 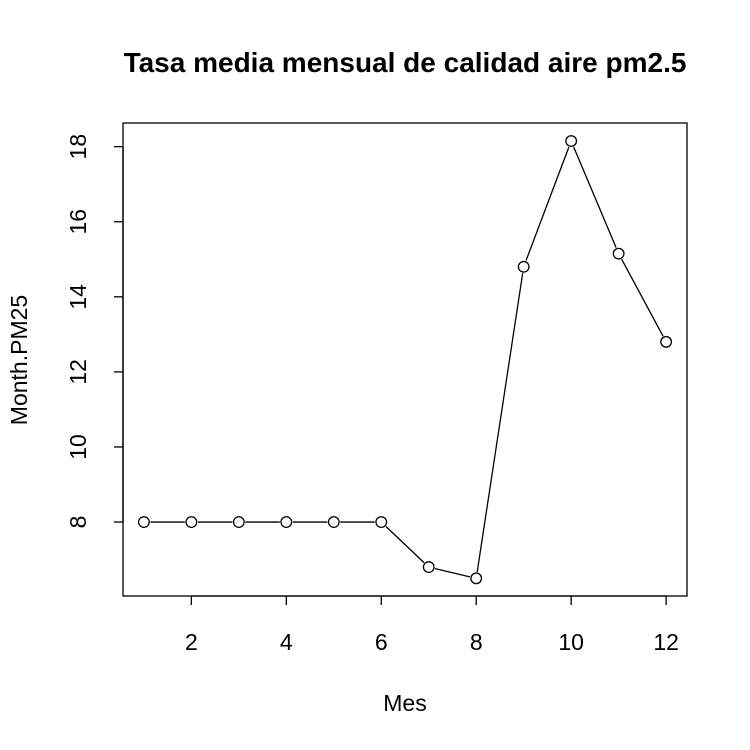 What do you see at coordinates (94, 331) in the screenshot?
I see `y-axis: 8 10 12 14 16 18` at bounding box center [94, 331].